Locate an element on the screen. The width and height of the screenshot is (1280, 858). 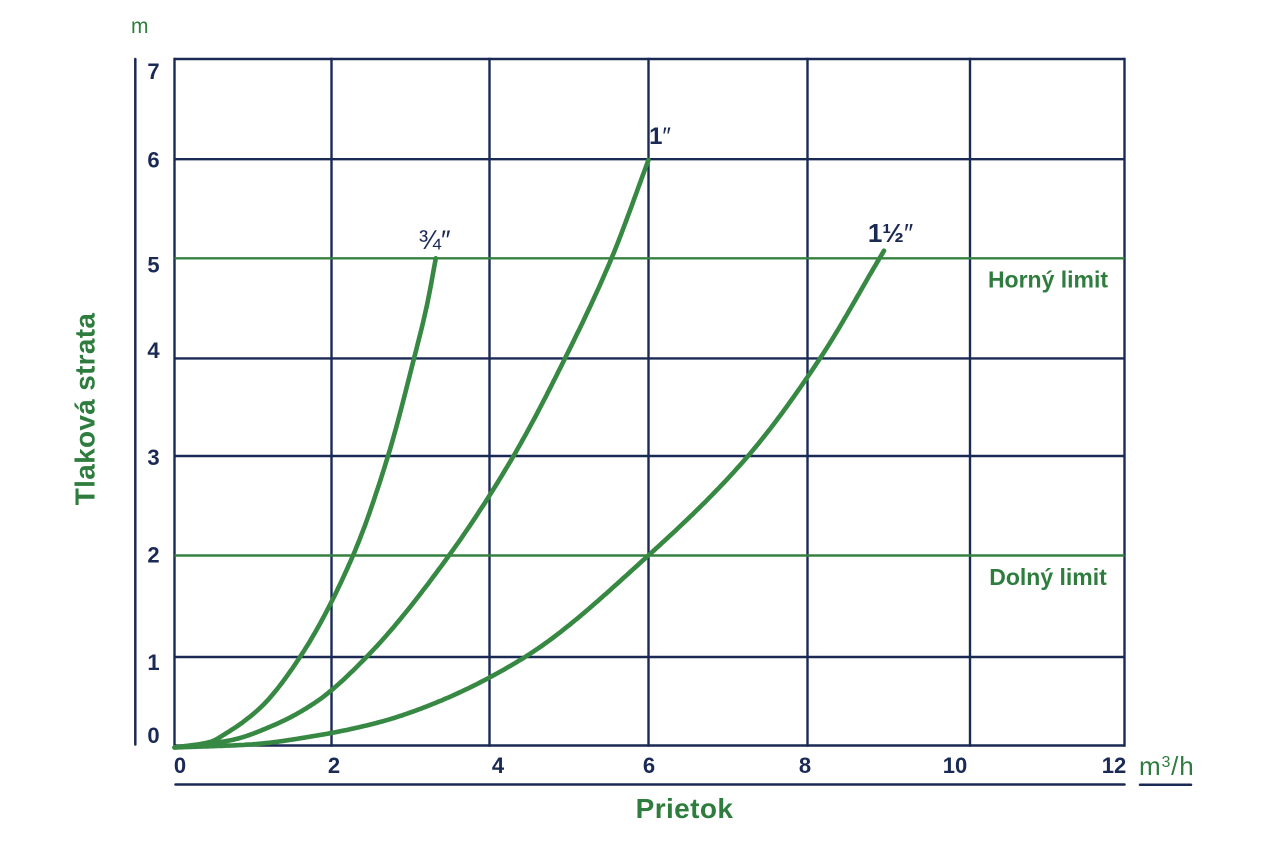
svg-text: Dolný limit is located at coordinates (1048, 577).